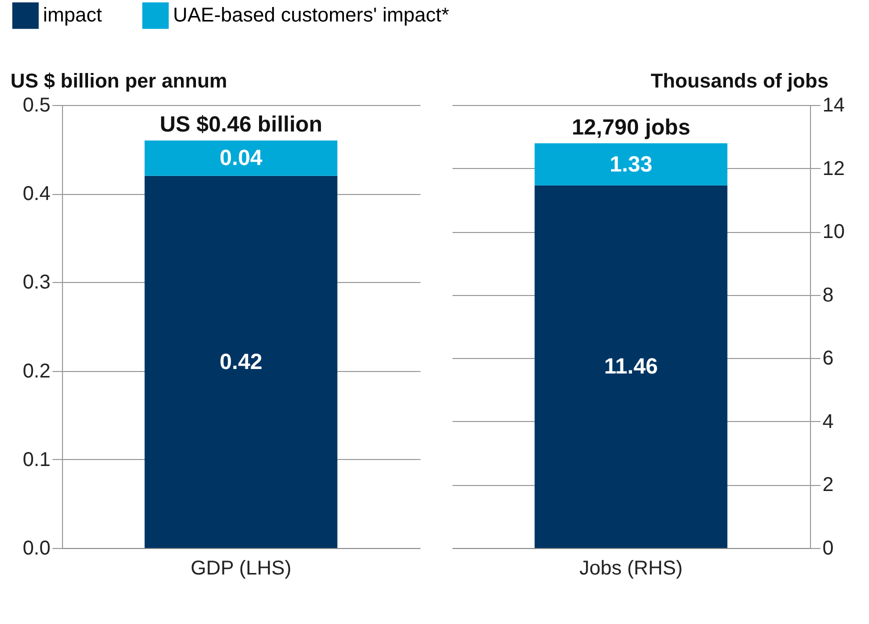  I want to click on y-tick-label: 0.0, so click(36, 549).